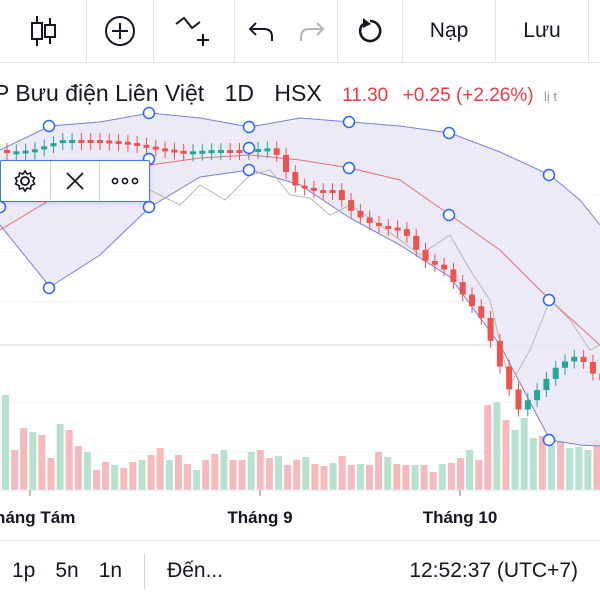 The height and width of the screenshot is (601, 600). I want to click on range-5n-button: 5n, so click(66, 571).